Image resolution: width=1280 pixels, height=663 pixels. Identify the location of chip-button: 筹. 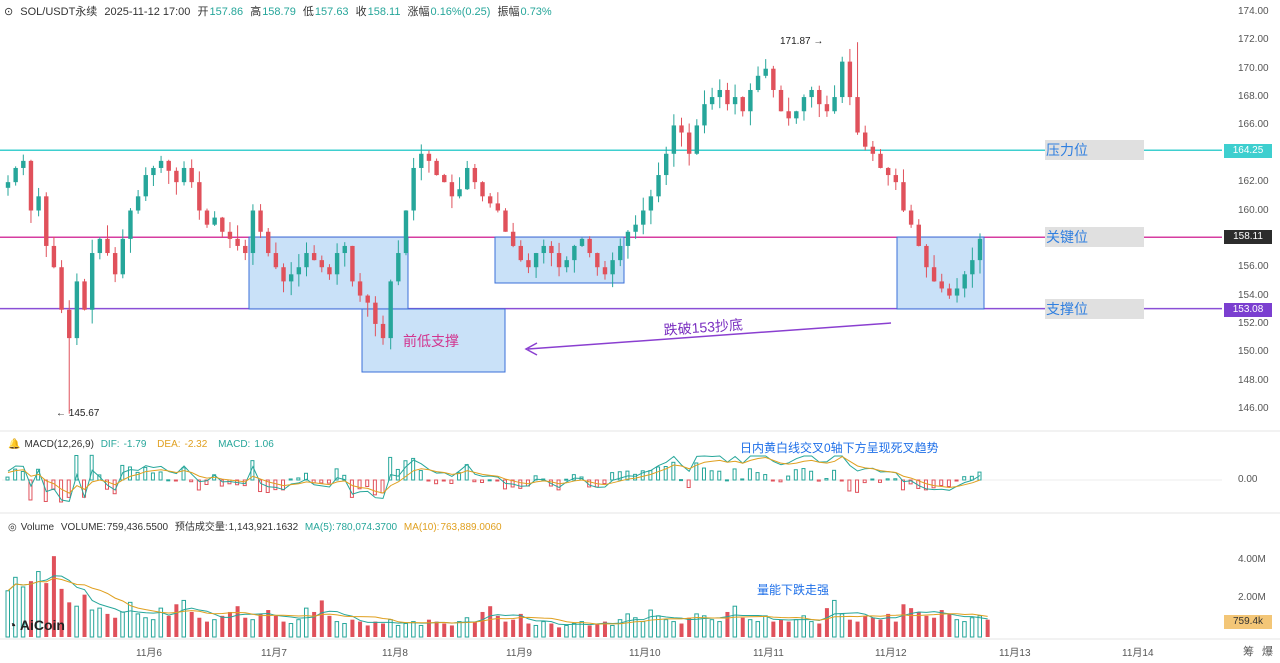
(1248, 652).